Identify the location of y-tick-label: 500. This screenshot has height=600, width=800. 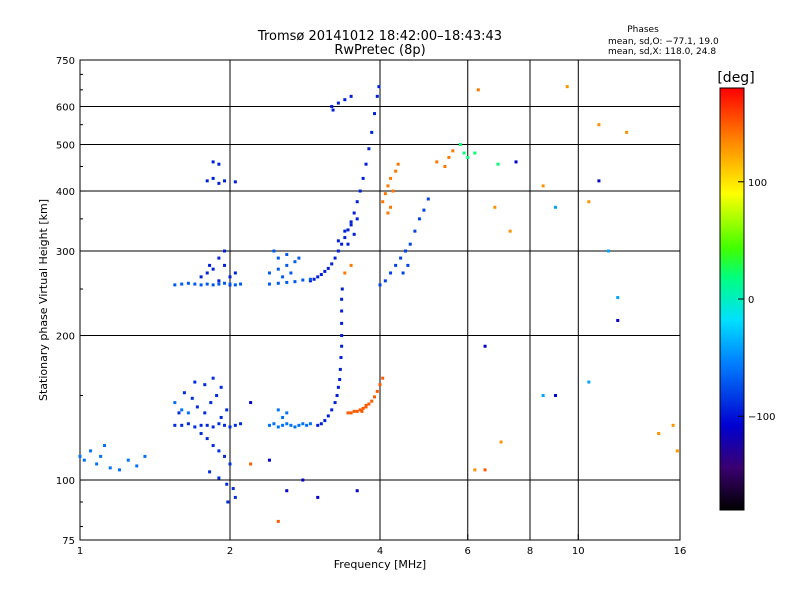
(65, 146).